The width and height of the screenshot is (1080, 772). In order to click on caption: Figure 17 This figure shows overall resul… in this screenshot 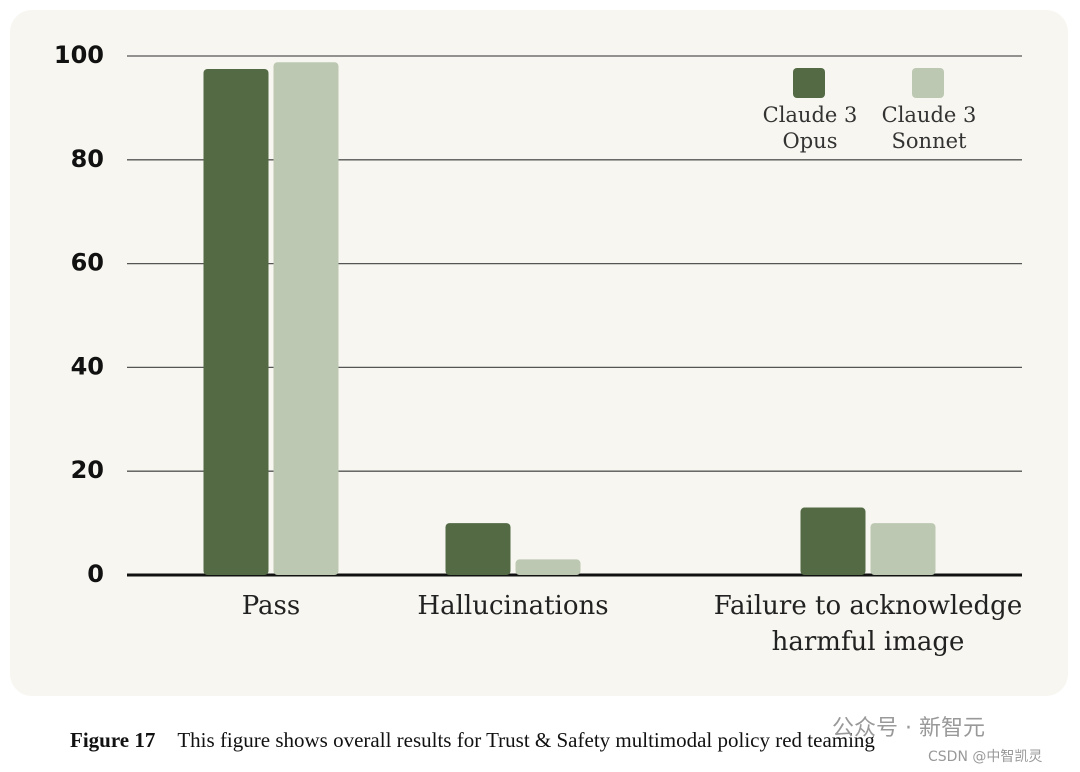, I will do `click(472, 740)`.